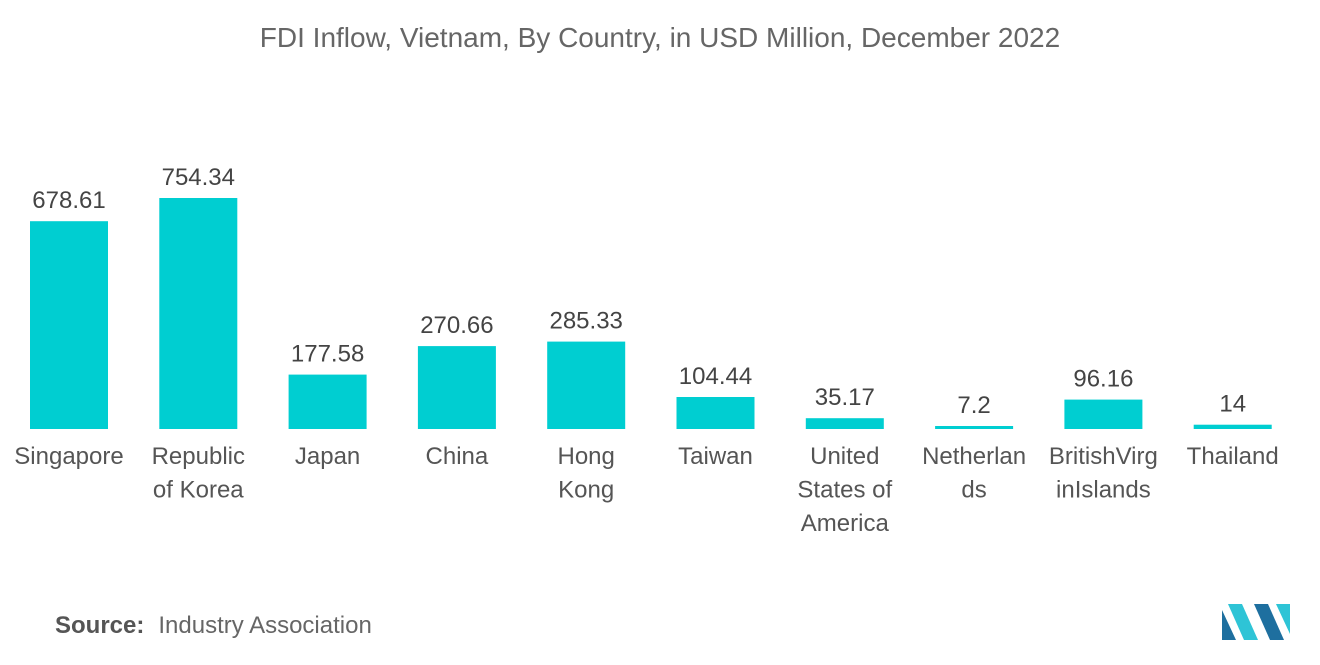 This screenshot has height=665, width=1320. What do you see at coordinates (973, 405) in the screenshot?
I see `bar-value-label: 7.2` at bounding box center [973, 405].